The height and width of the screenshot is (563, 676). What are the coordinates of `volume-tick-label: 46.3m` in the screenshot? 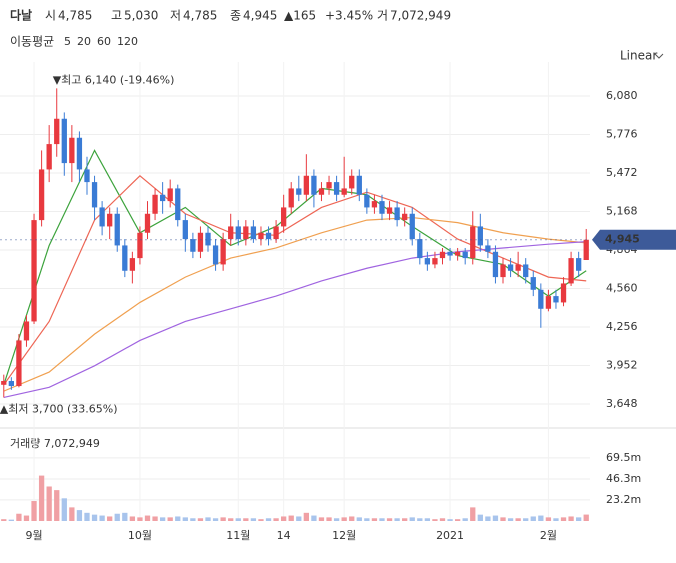 It's located at (623, 478).